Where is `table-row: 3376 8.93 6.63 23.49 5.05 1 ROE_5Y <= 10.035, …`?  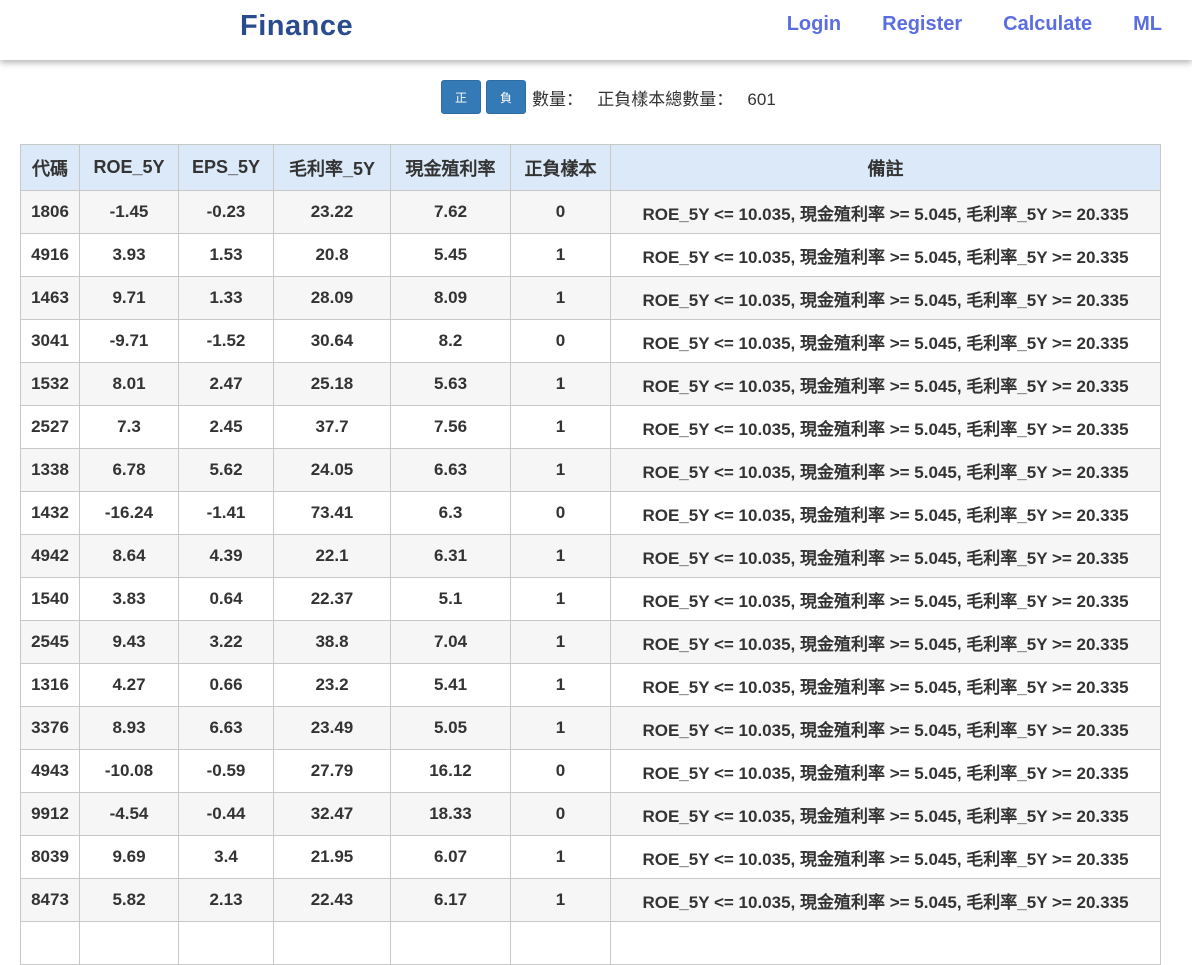
table-row: 3376 8.93 6.63 23.49 5.05 1 ROE_5Y <= 10.035, … is located at coordinates (590, 728).